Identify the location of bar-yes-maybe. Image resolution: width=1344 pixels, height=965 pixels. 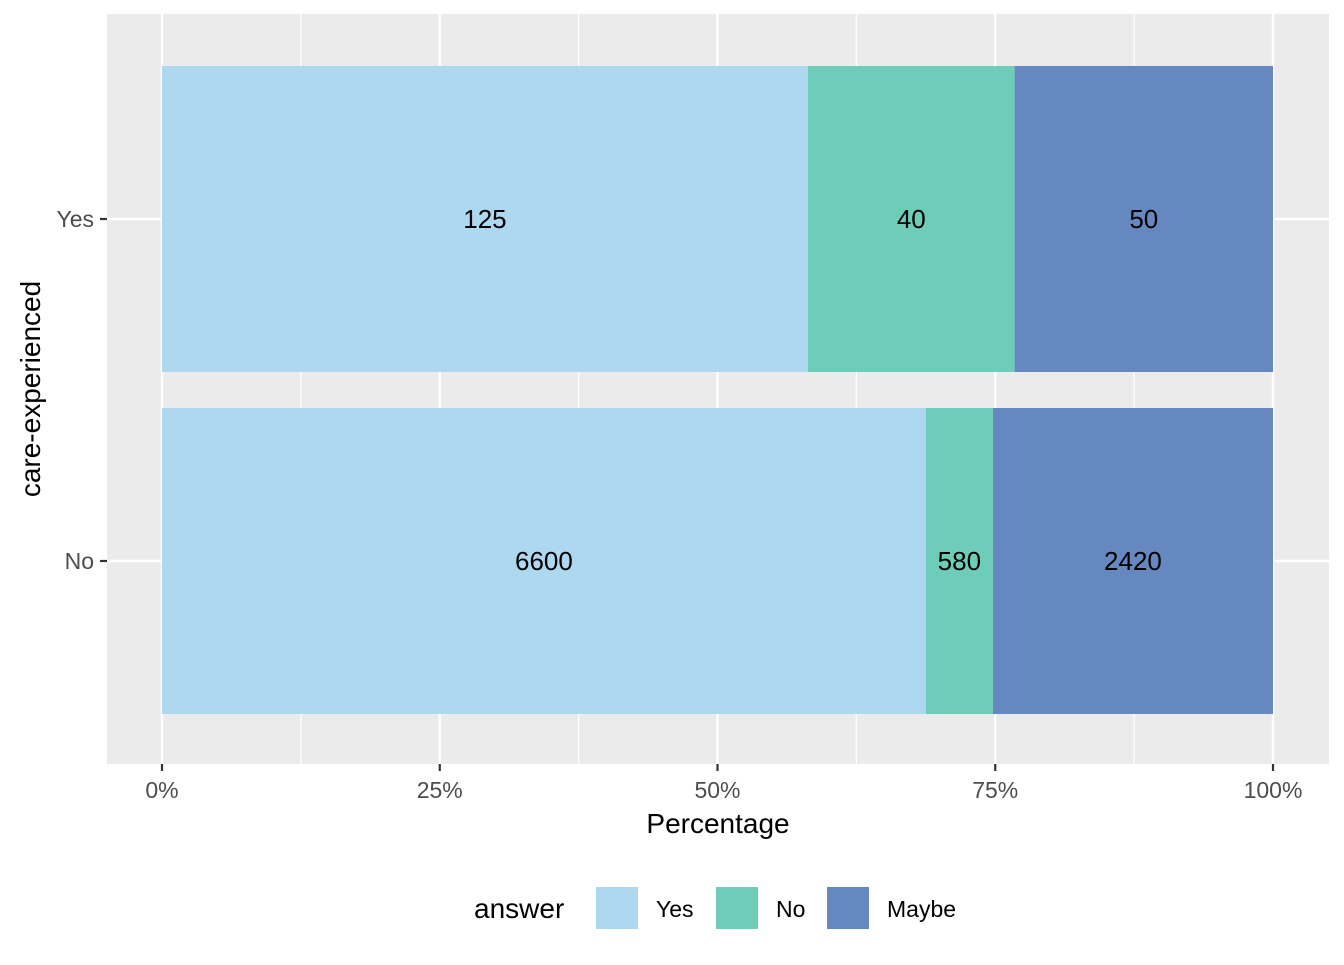
(1143, 219).